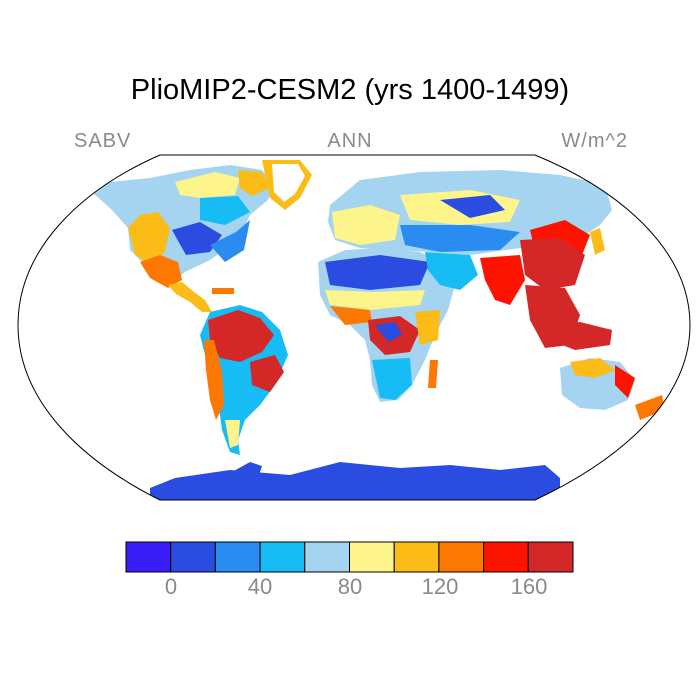  I want to click on greenland-region, so click(287, 185).